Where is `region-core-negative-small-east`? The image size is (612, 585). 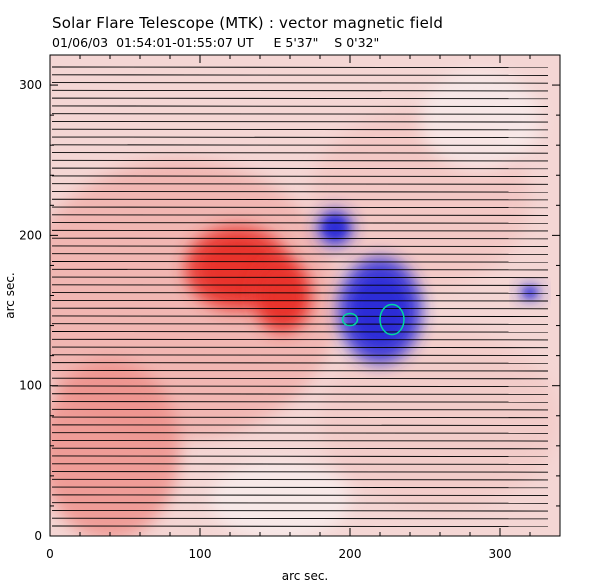 region-core-negative-small-east is located at coordinates (530, 292).